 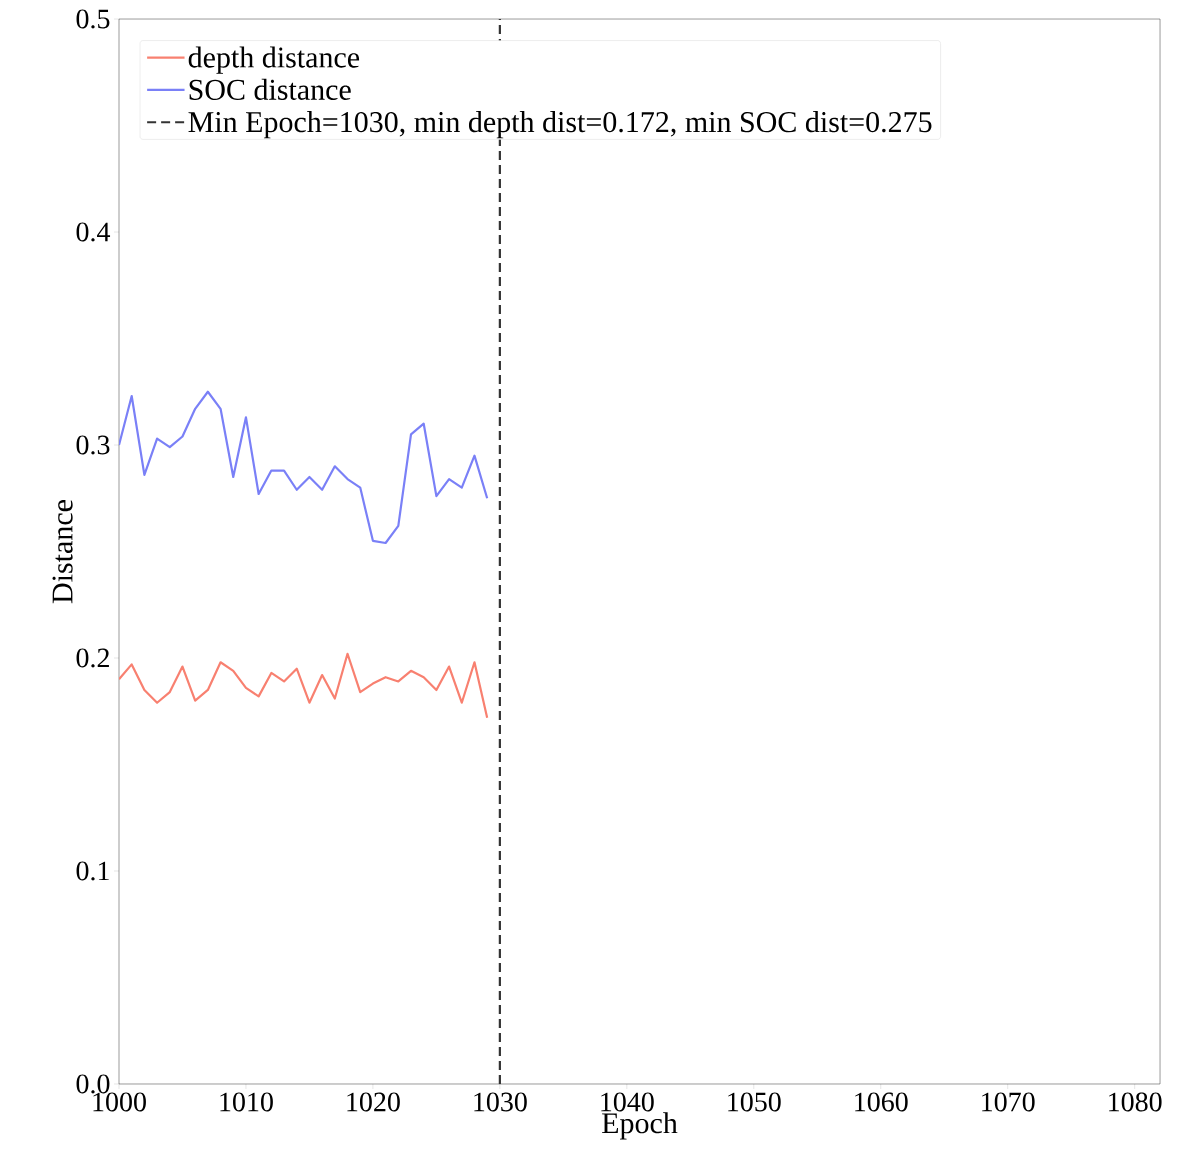 What do you see at coordinates (93, 445) in the screenshot?
I see `y-tick-label: 0.3` at bounding box center [93, 445].